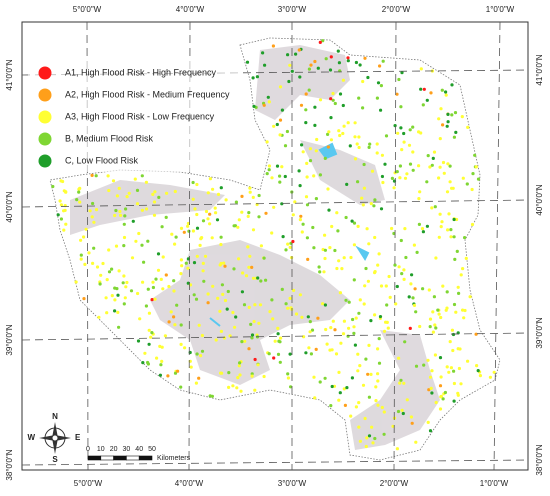 This screenshot has height=496, width=550. I want to click on lon-label-top: 3°0'0"W, so click(292, 9).